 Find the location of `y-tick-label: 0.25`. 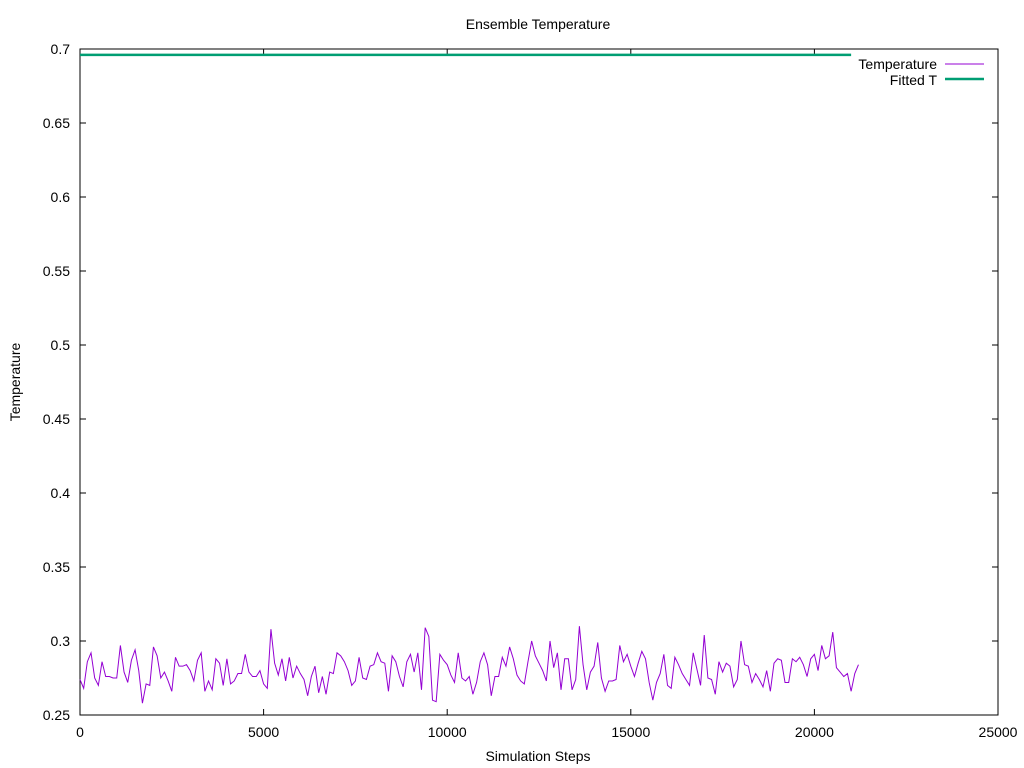

y-tick-label: 0.25 is located at coordinates (56, 715).